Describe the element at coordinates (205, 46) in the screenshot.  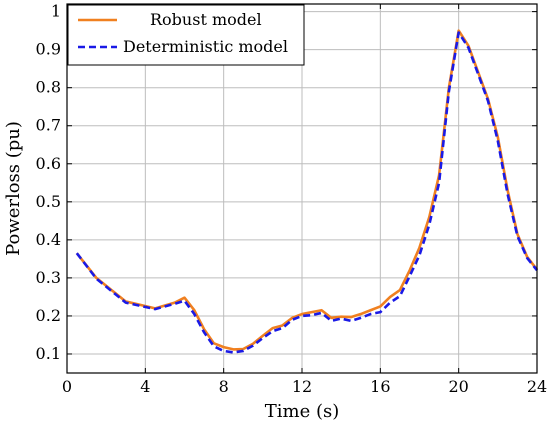
I see `legend-label-deterministic: Deterministic model` at that location.